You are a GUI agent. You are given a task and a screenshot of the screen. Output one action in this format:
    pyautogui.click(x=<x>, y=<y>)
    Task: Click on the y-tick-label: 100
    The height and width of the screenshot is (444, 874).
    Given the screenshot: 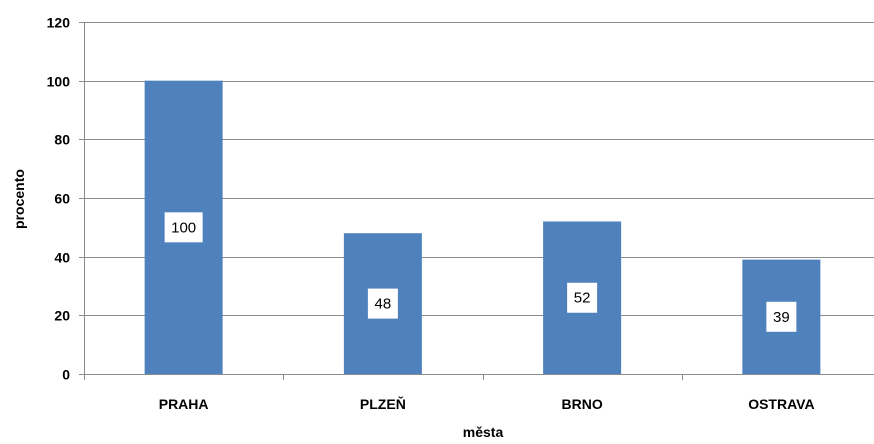 What is the action you would take?
    pyautogui.click(x=59, y=82)
    